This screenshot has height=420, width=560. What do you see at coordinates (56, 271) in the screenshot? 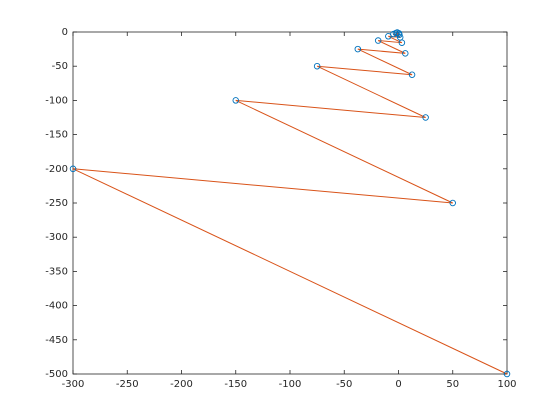
I see `y-tick-label: -350` at bounding box center [56, 271].